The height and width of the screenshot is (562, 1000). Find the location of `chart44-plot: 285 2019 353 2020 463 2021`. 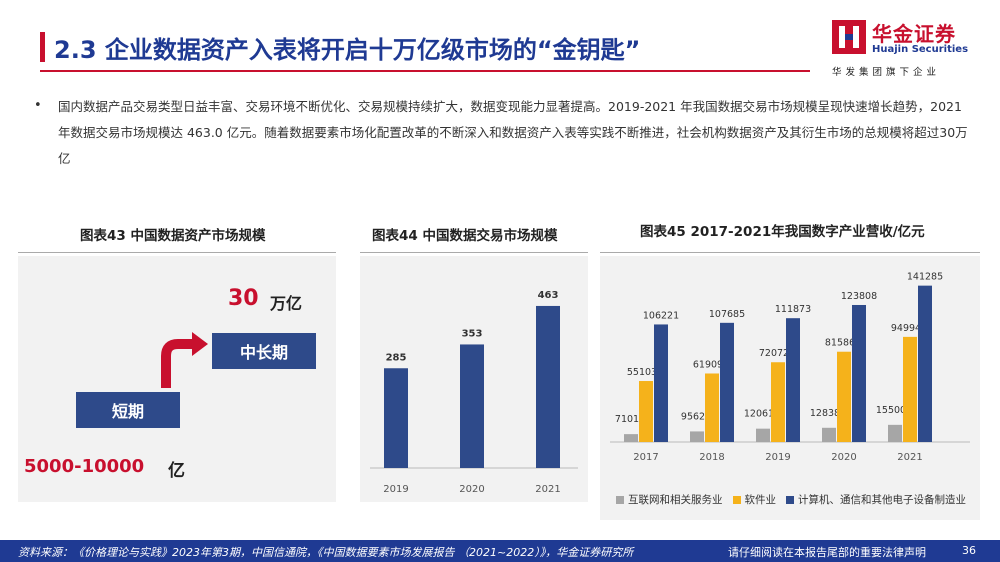

chart44-plot: 285 2019 353 2020 463 2021 is located at coordinates (474, 392).